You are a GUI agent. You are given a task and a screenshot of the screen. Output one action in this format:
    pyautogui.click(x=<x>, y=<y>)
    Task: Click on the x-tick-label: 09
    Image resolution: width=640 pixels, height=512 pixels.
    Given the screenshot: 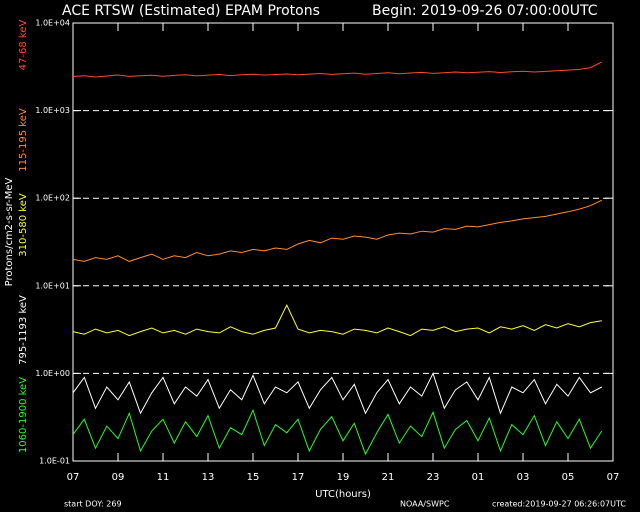 What is the action you would take?
    pyautogui.click(x=118, y=477)
    